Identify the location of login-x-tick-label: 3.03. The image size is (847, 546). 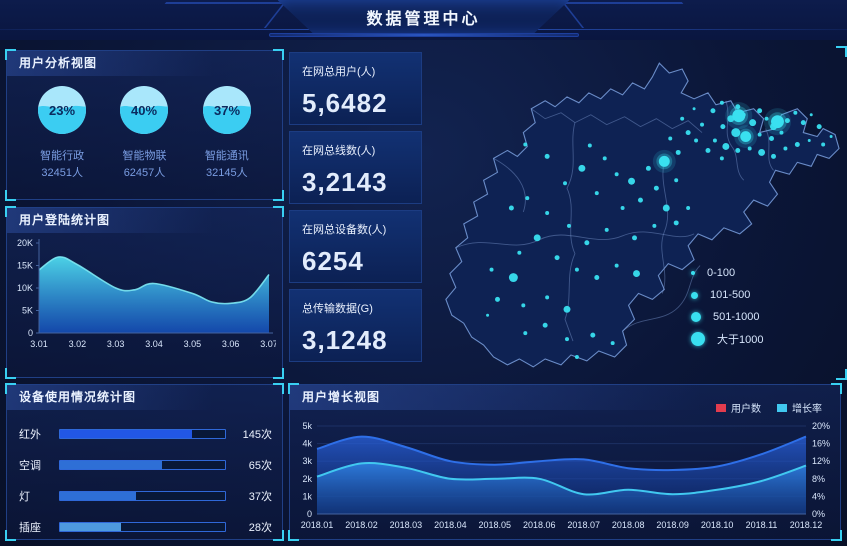
(116, 344).